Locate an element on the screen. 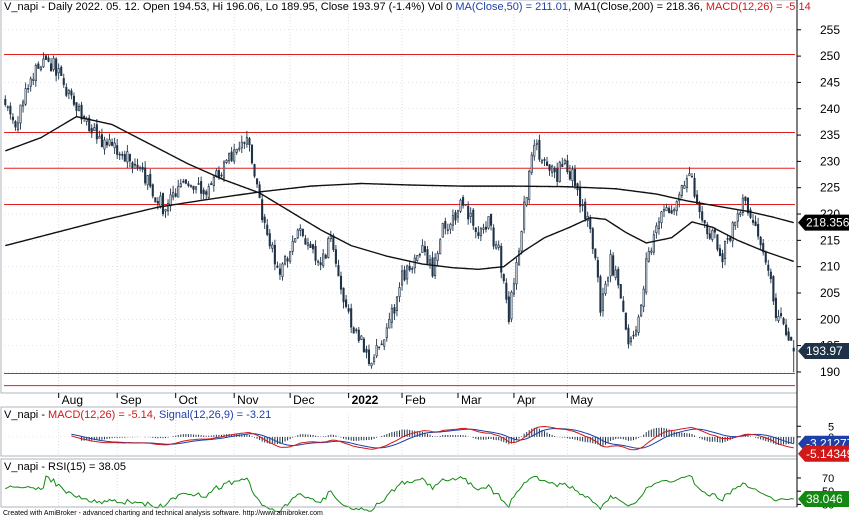 The image size is (850, 520). price-tick-label: 210 is located at coordinates (830, 267).